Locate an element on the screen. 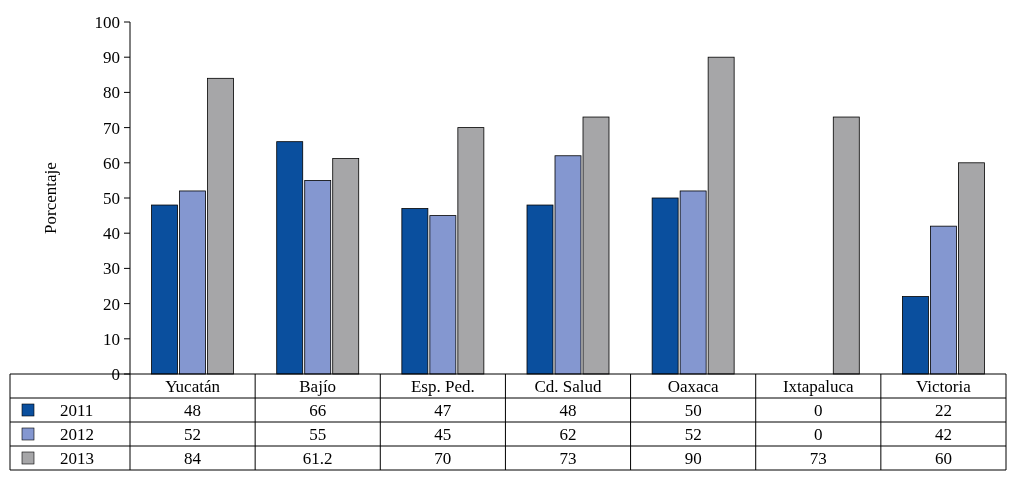  x-tick-label: Victoria is located at coordinates (944, 386).